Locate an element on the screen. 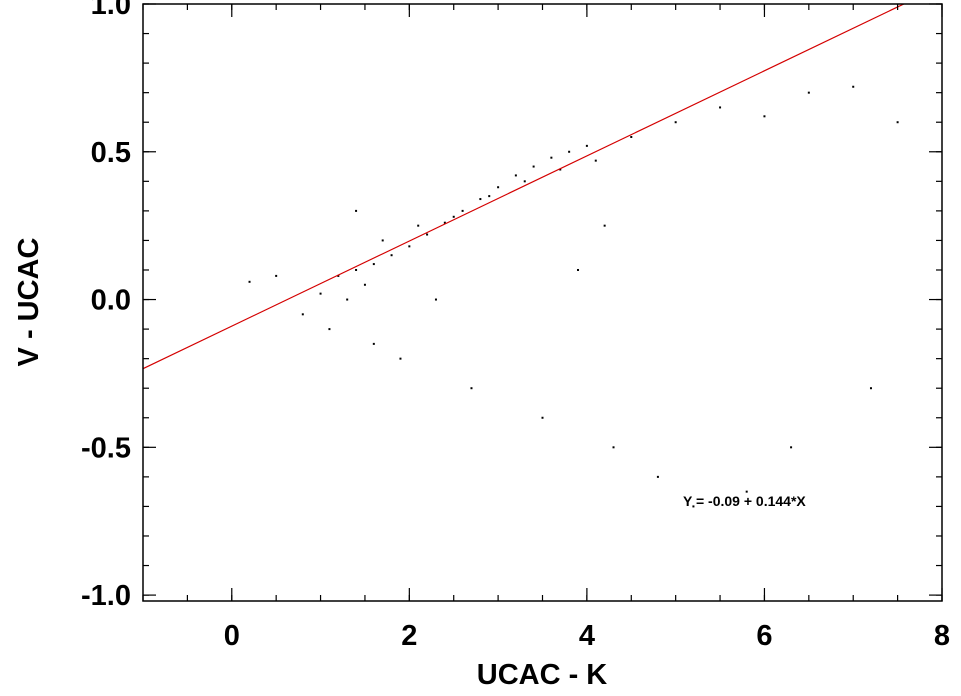 The height and width of the screenshot is (696, 961). y-axis-title: V - UCAC is located at coordinates (29, 302).